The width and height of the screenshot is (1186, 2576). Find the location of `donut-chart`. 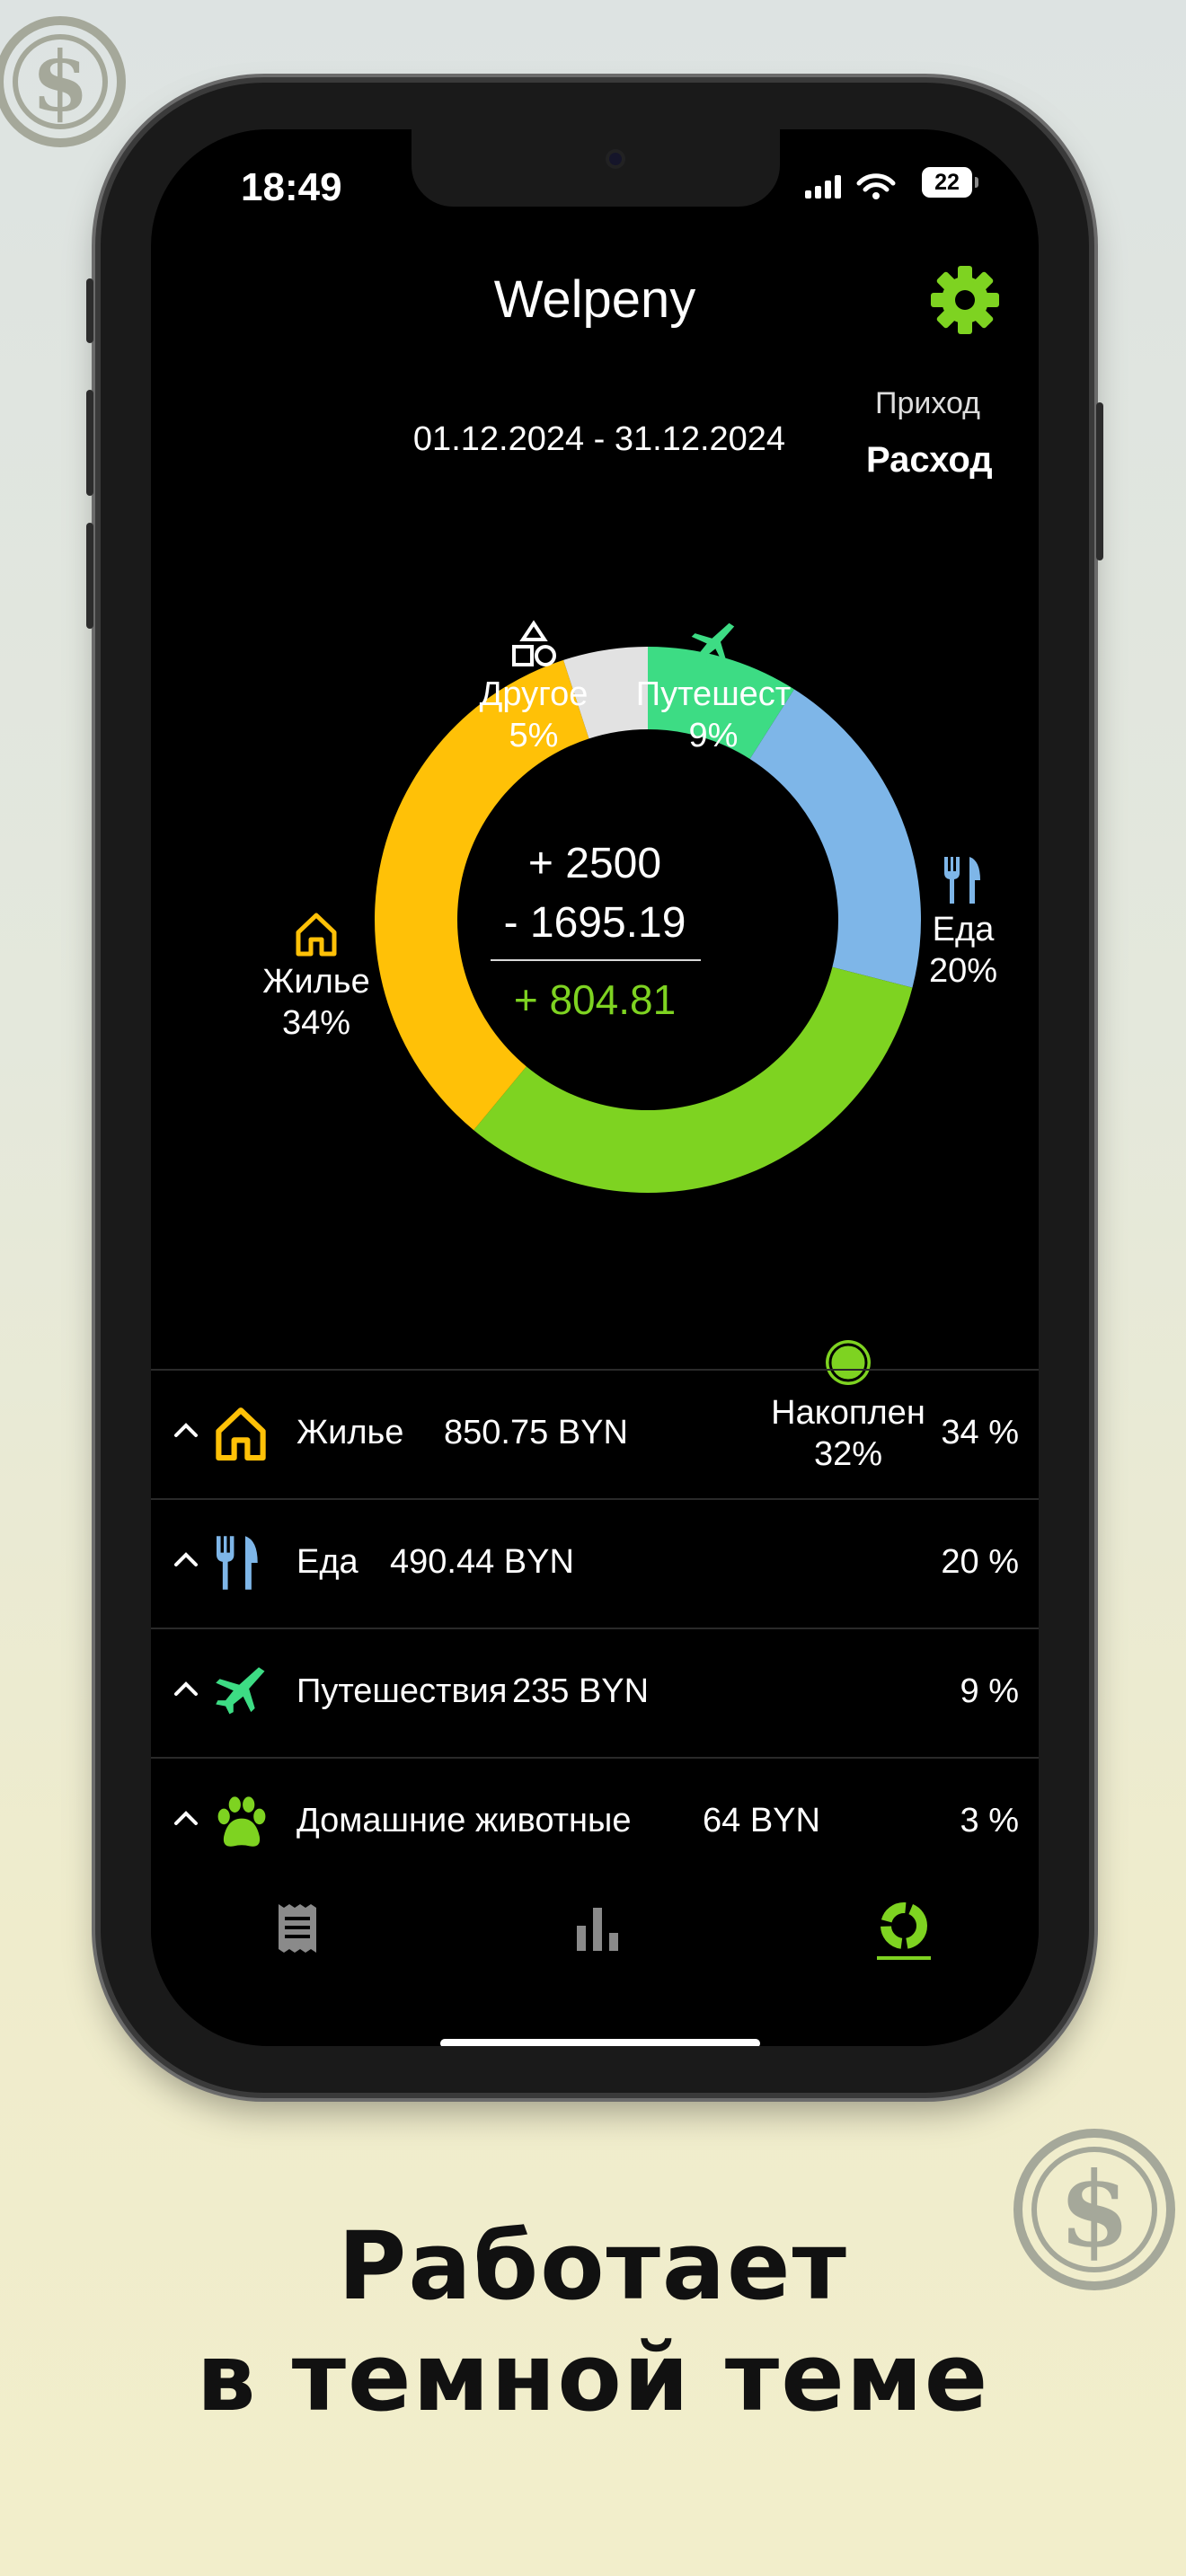

donut-chart is located at coordinates (648, 920).